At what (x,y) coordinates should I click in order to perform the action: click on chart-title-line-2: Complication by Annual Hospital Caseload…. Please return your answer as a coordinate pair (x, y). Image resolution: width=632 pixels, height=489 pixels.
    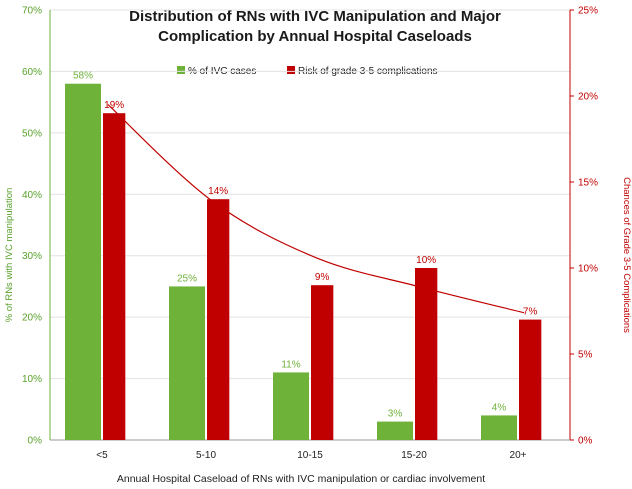
    Looking at the image, I should click on (315, 36).